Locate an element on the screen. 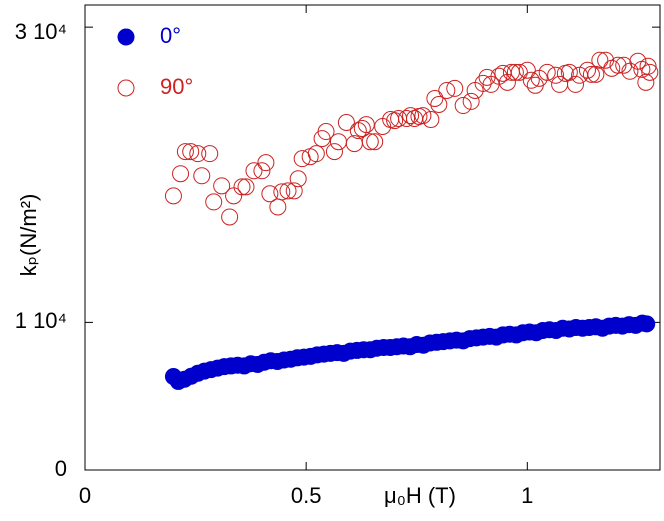 The width and height of the screenshot is (664, 521). legend-label: 90° is located at coordinates (176, 86).